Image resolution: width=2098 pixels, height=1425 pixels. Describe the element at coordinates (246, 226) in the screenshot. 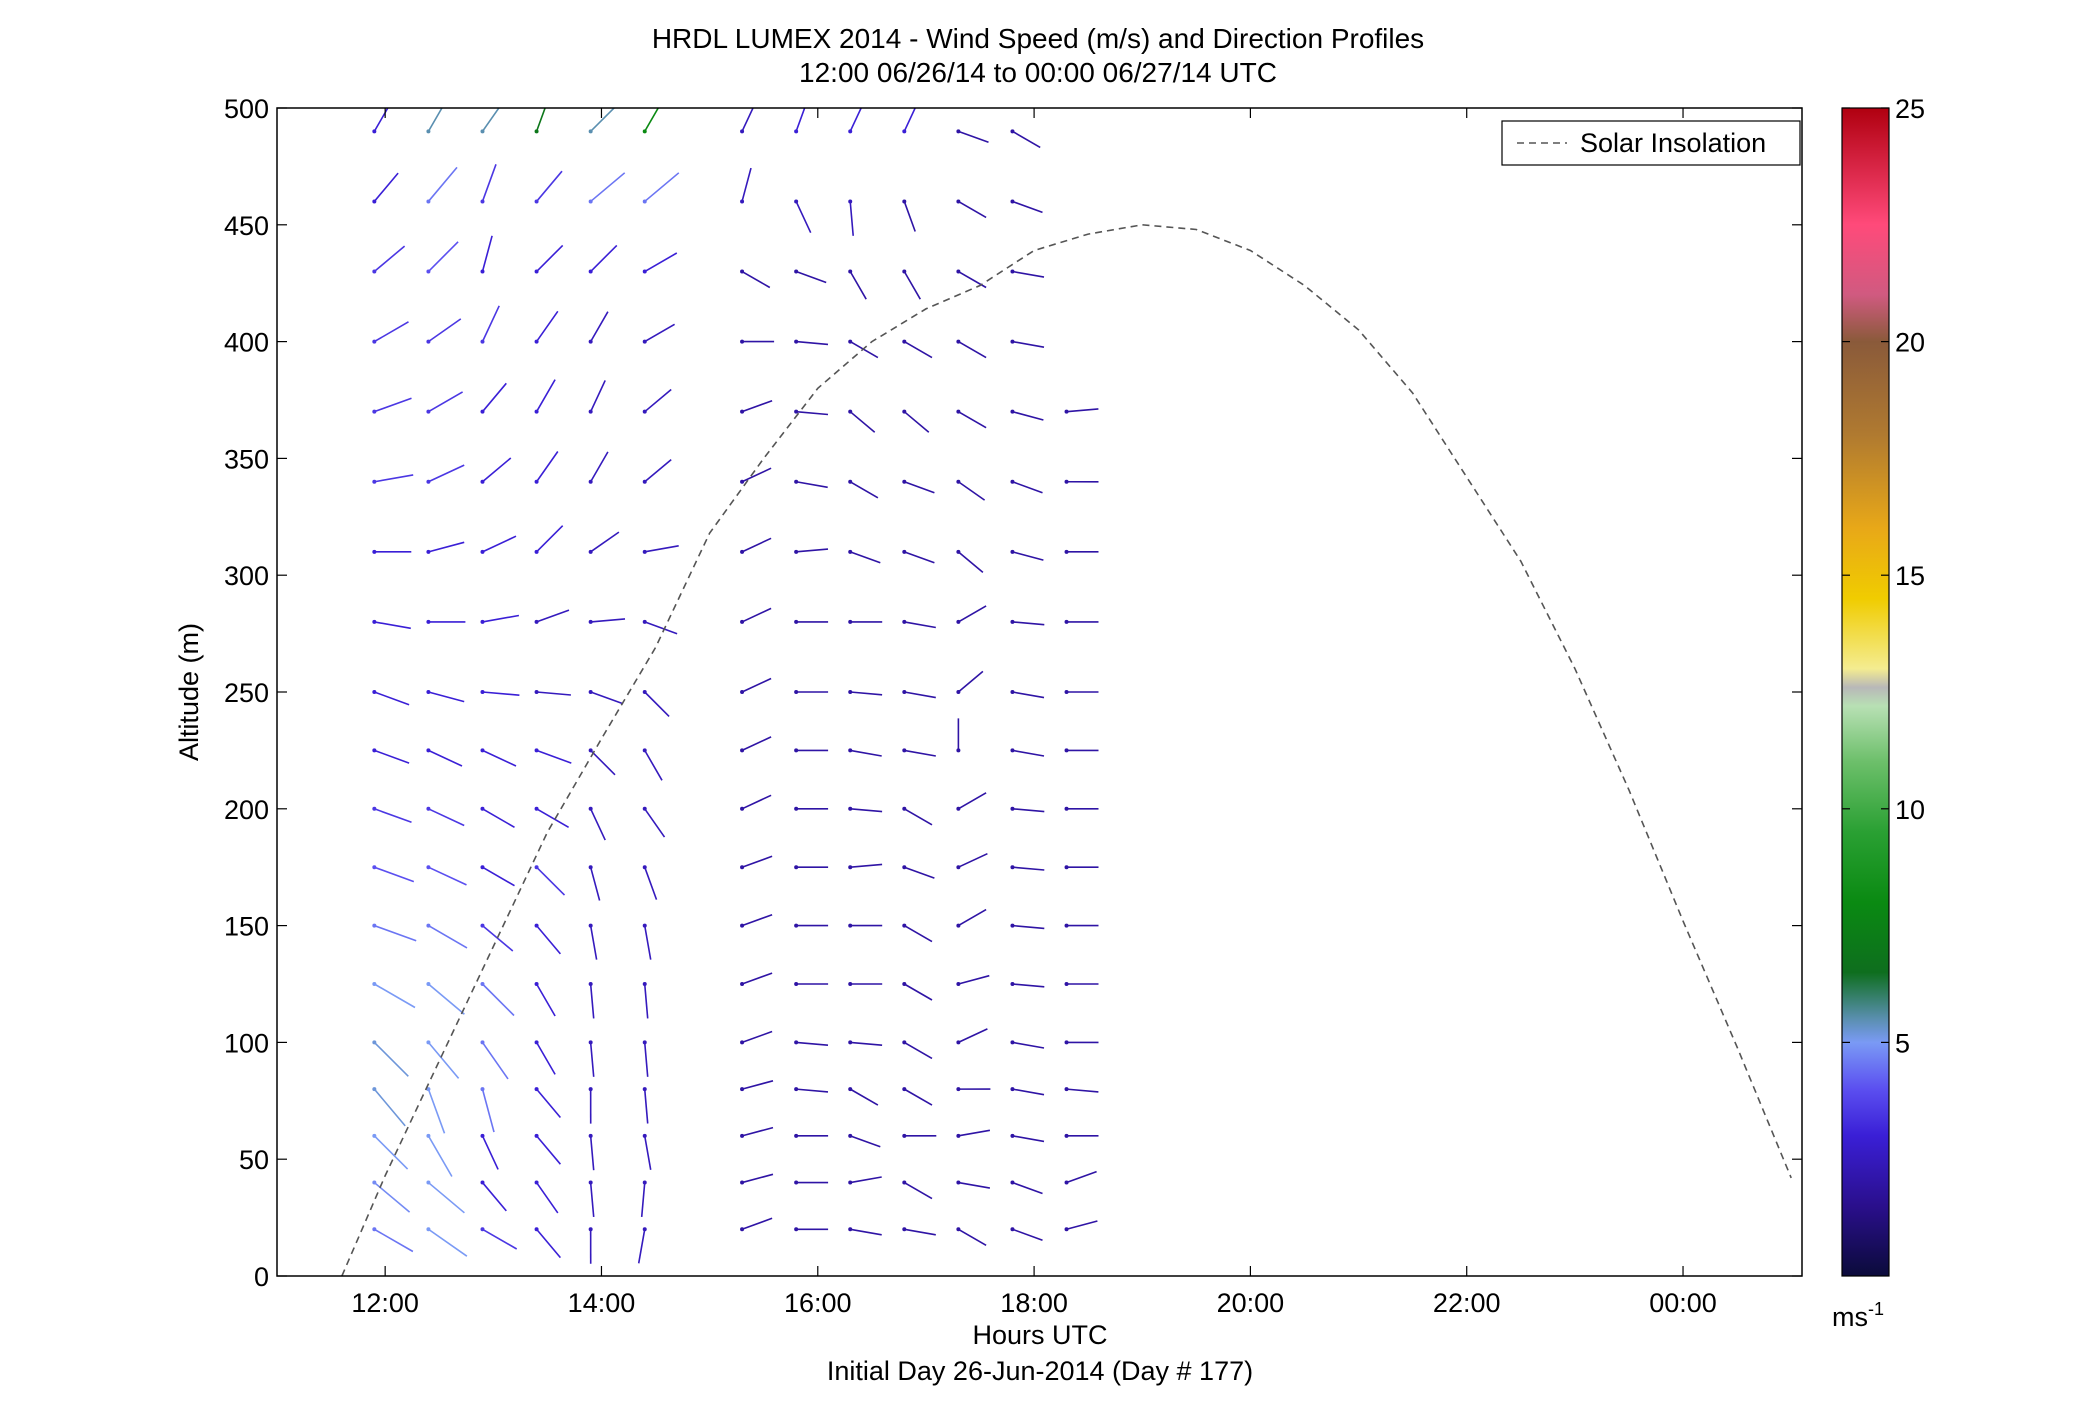

I see `y-tick-label: 450` at that location.